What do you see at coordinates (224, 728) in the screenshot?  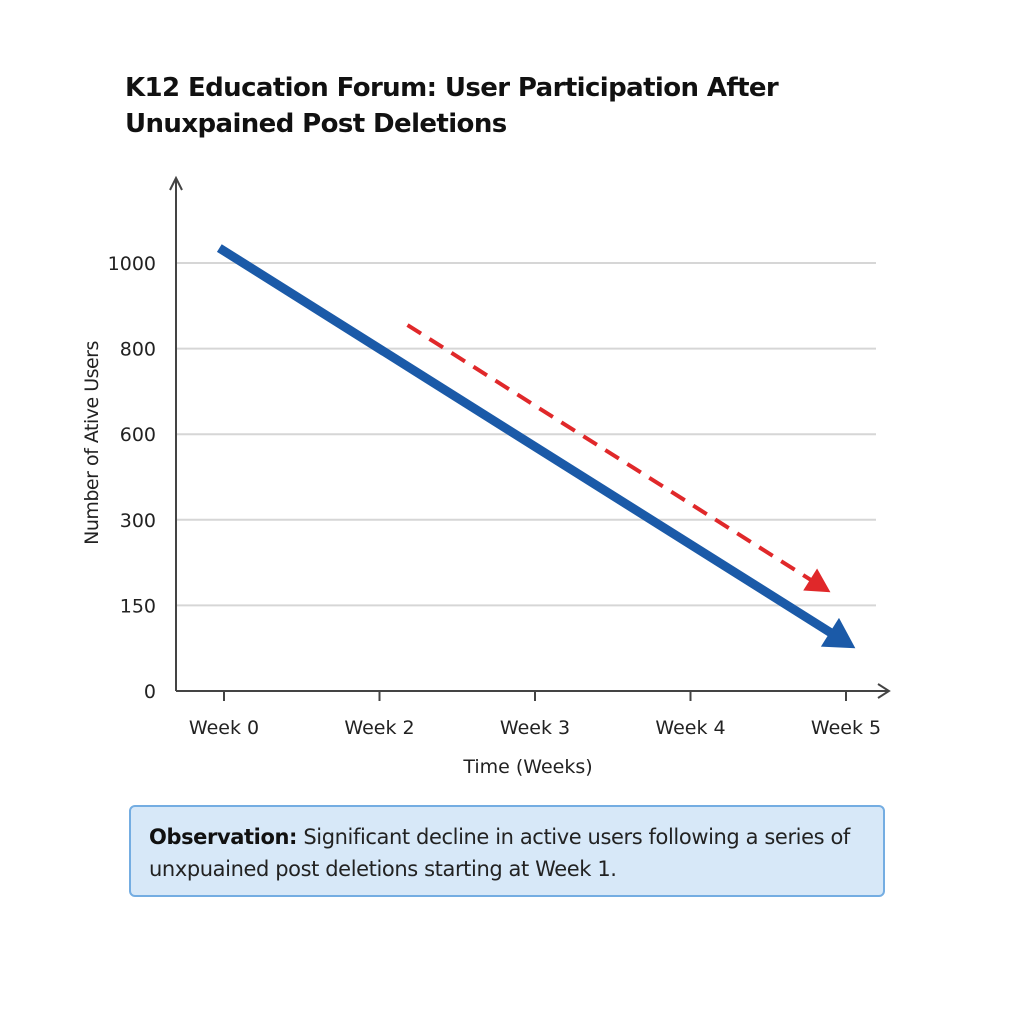 I see `x-tick-label: Week 0` at bounding box center [224, 728].